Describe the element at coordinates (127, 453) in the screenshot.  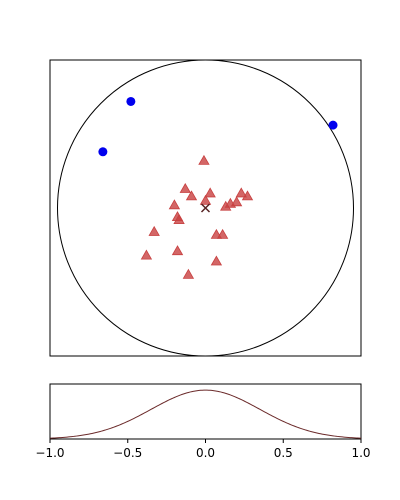
I see `x-tick-label: −0.5` at that location.